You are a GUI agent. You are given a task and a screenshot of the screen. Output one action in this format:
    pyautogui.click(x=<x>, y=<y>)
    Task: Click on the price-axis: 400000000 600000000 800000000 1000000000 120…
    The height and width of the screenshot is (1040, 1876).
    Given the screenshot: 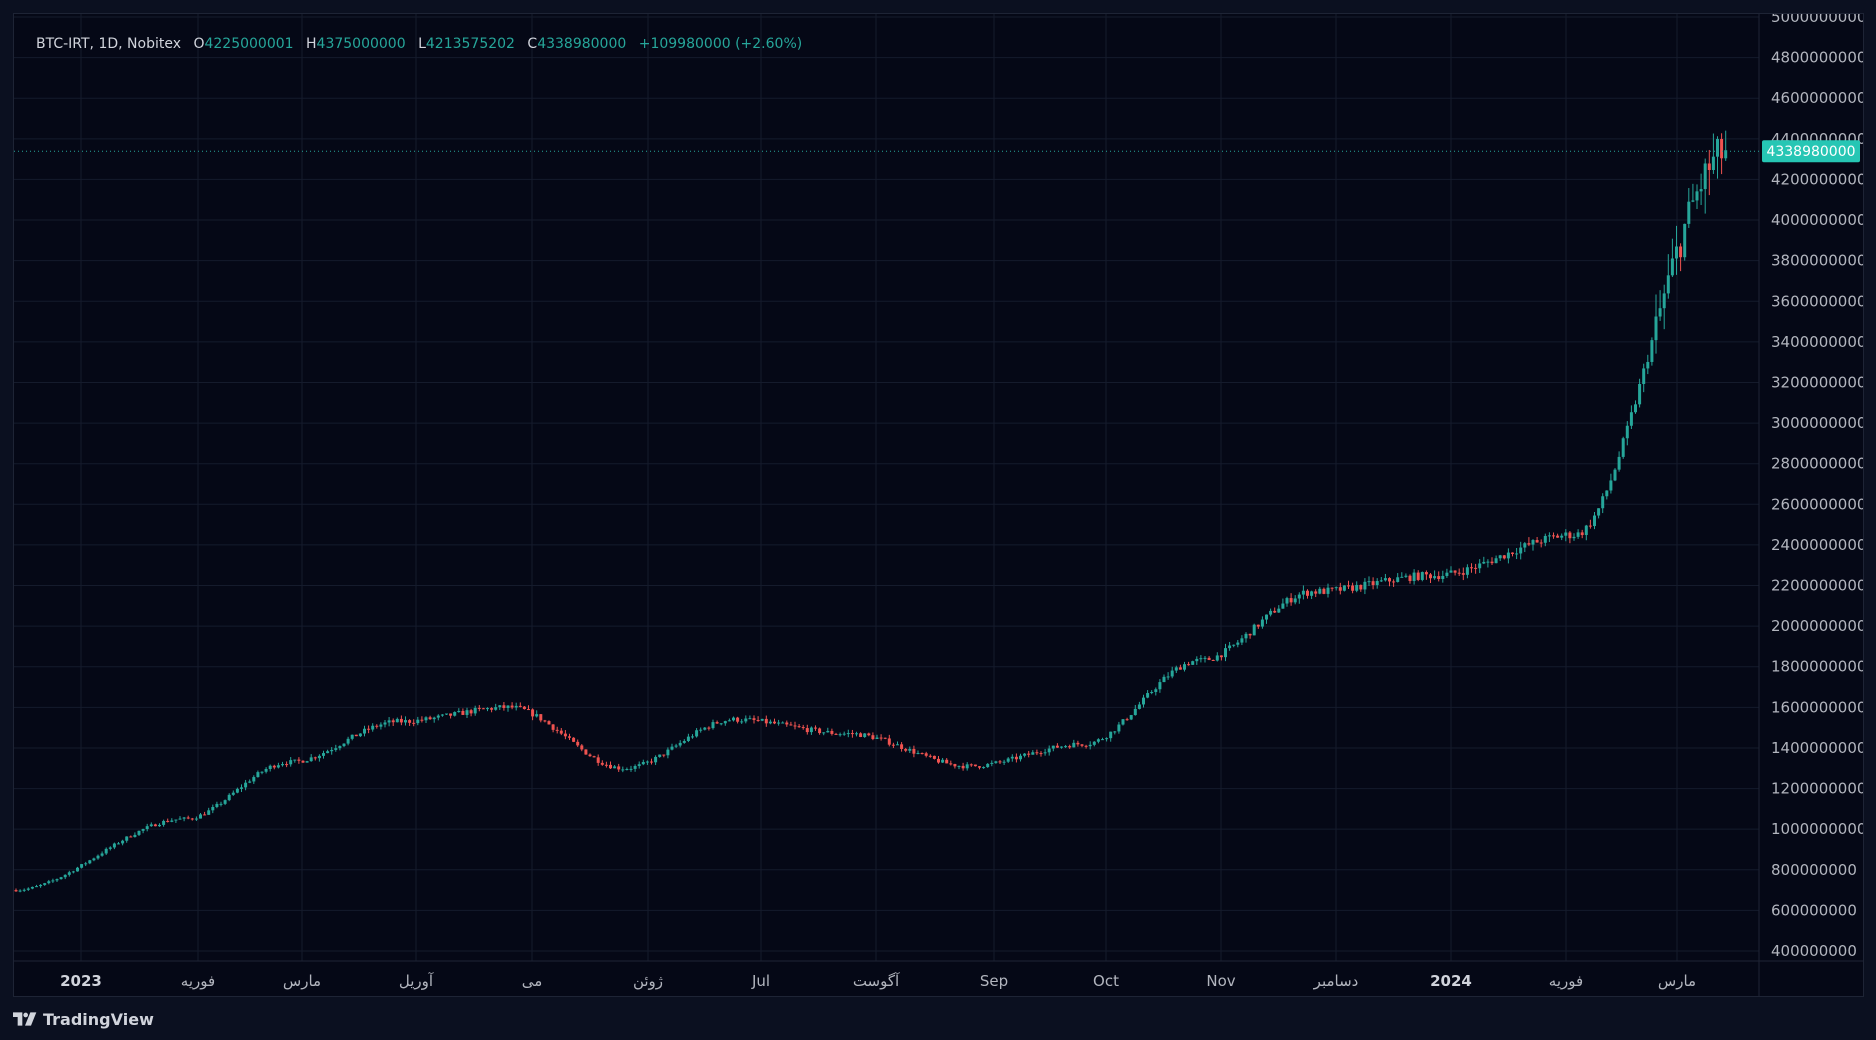 What is the action you would take?
    pyautogui.click(x=1810, y=505)
    